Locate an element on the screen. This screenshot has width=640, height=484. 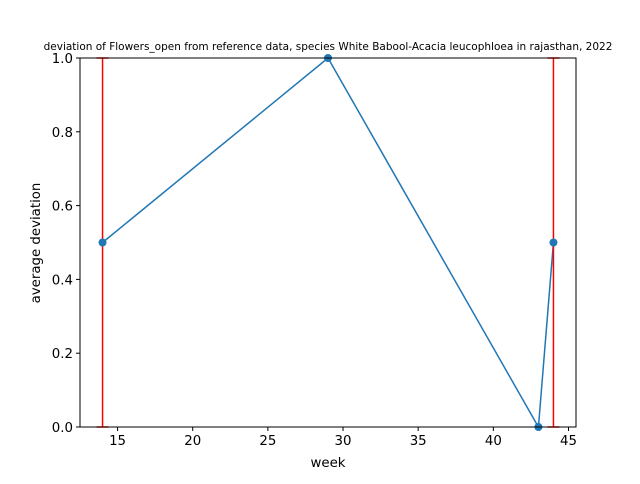
x-tick-label-3: 30 is located at coordinates (343, 441).